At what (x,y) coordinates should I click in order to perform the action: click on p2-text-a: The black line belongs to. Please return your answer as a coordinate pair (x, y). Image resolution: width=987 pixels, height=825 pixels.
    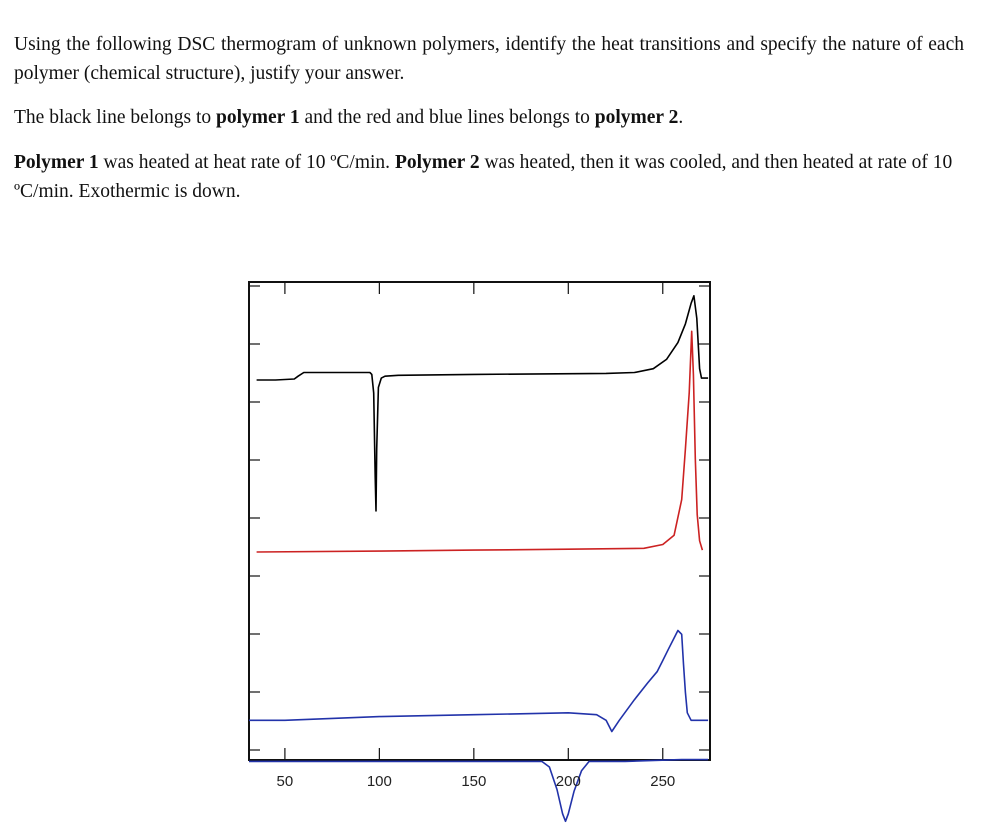
    Looking at the image, I should click on (115, 117).